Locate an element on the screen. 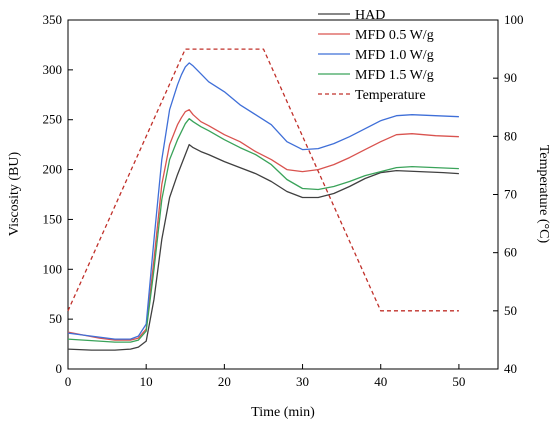 The width and height of the screenshot is (550, 427). y2-tick-label: 90 is located at coordinates (510, 77).